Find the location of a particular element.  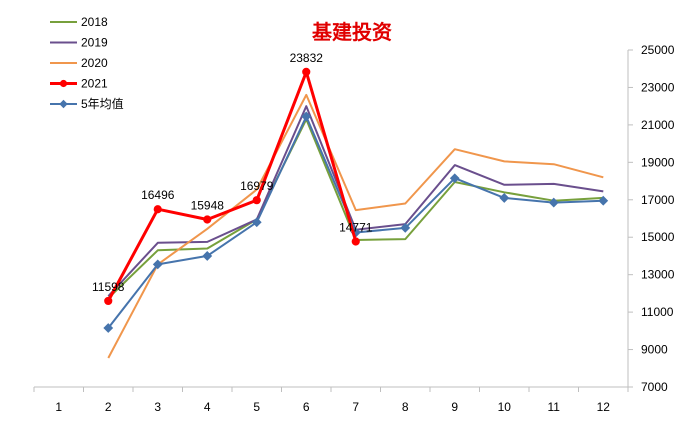

legend-label: 2019 is located at coordinates (94, 43).